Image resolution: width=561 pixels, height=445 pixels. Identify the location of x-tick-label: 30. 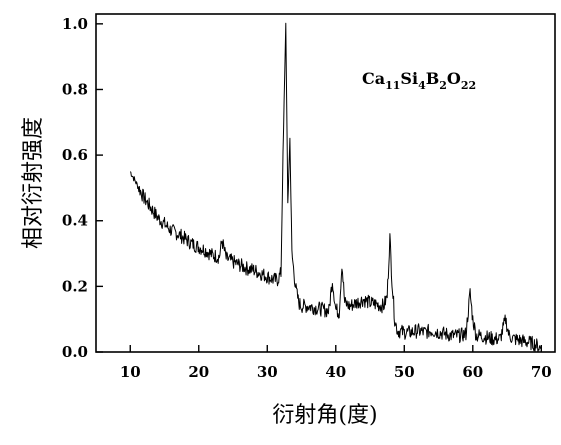
(267, 372).